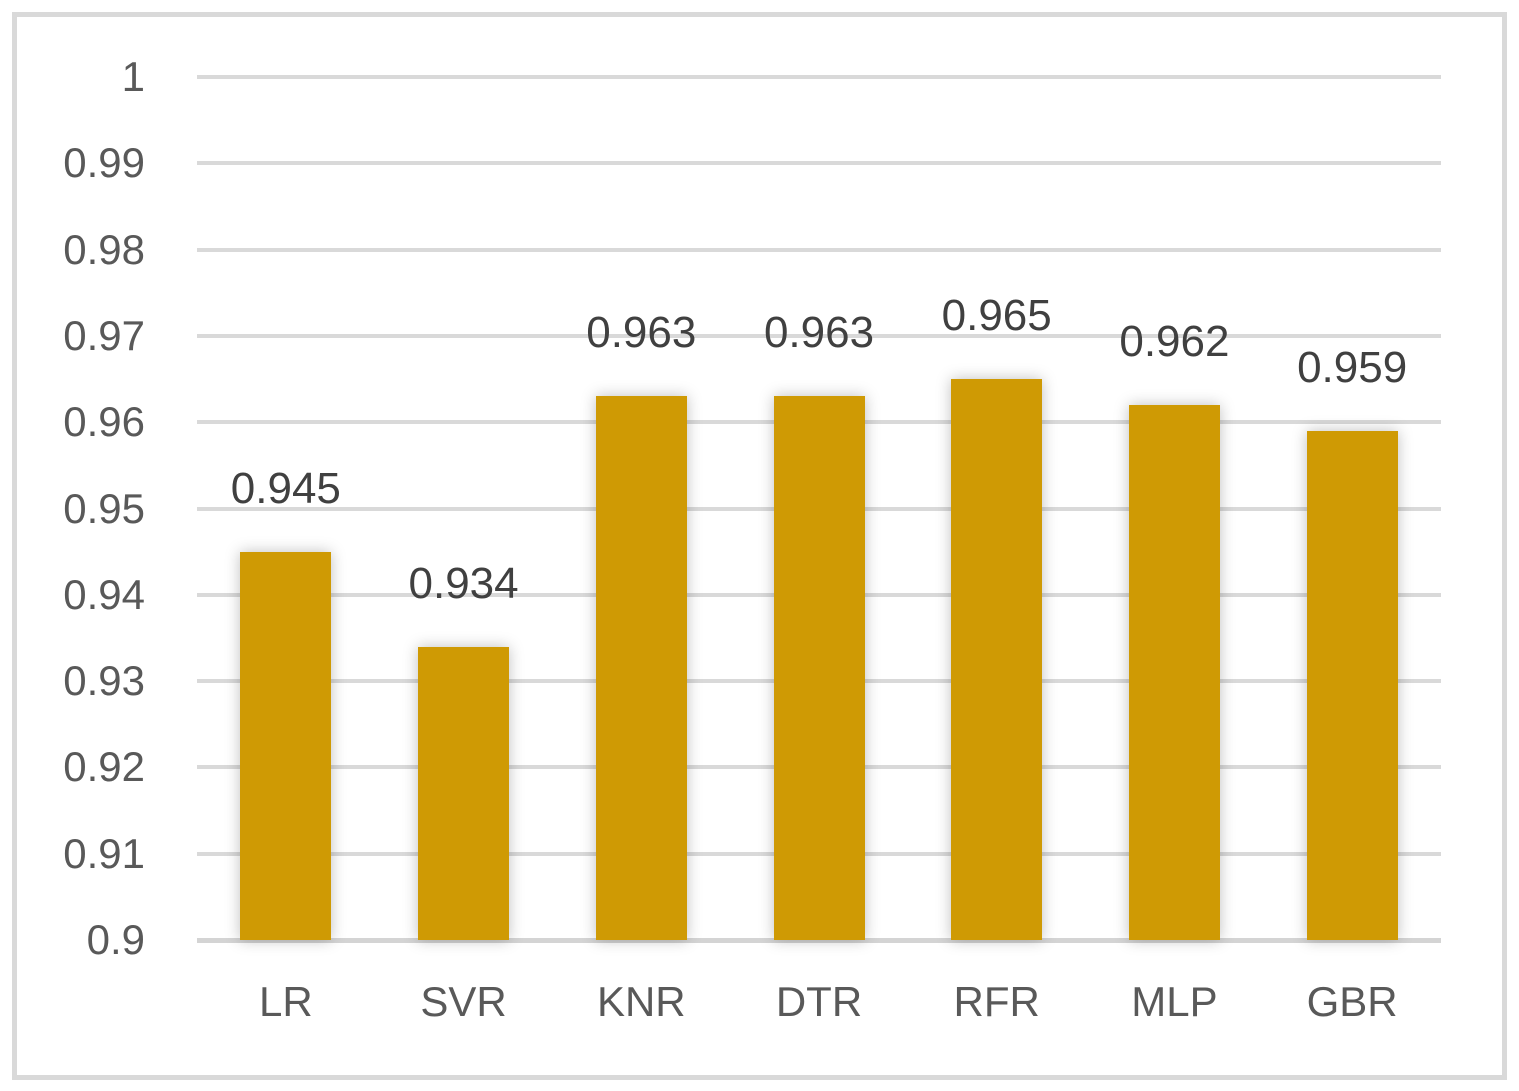  What do you see at coordinates (641, 1001) in the screenshot?
I see `x-tick-label-knr: KNR` at bounding box center [641, 1001].